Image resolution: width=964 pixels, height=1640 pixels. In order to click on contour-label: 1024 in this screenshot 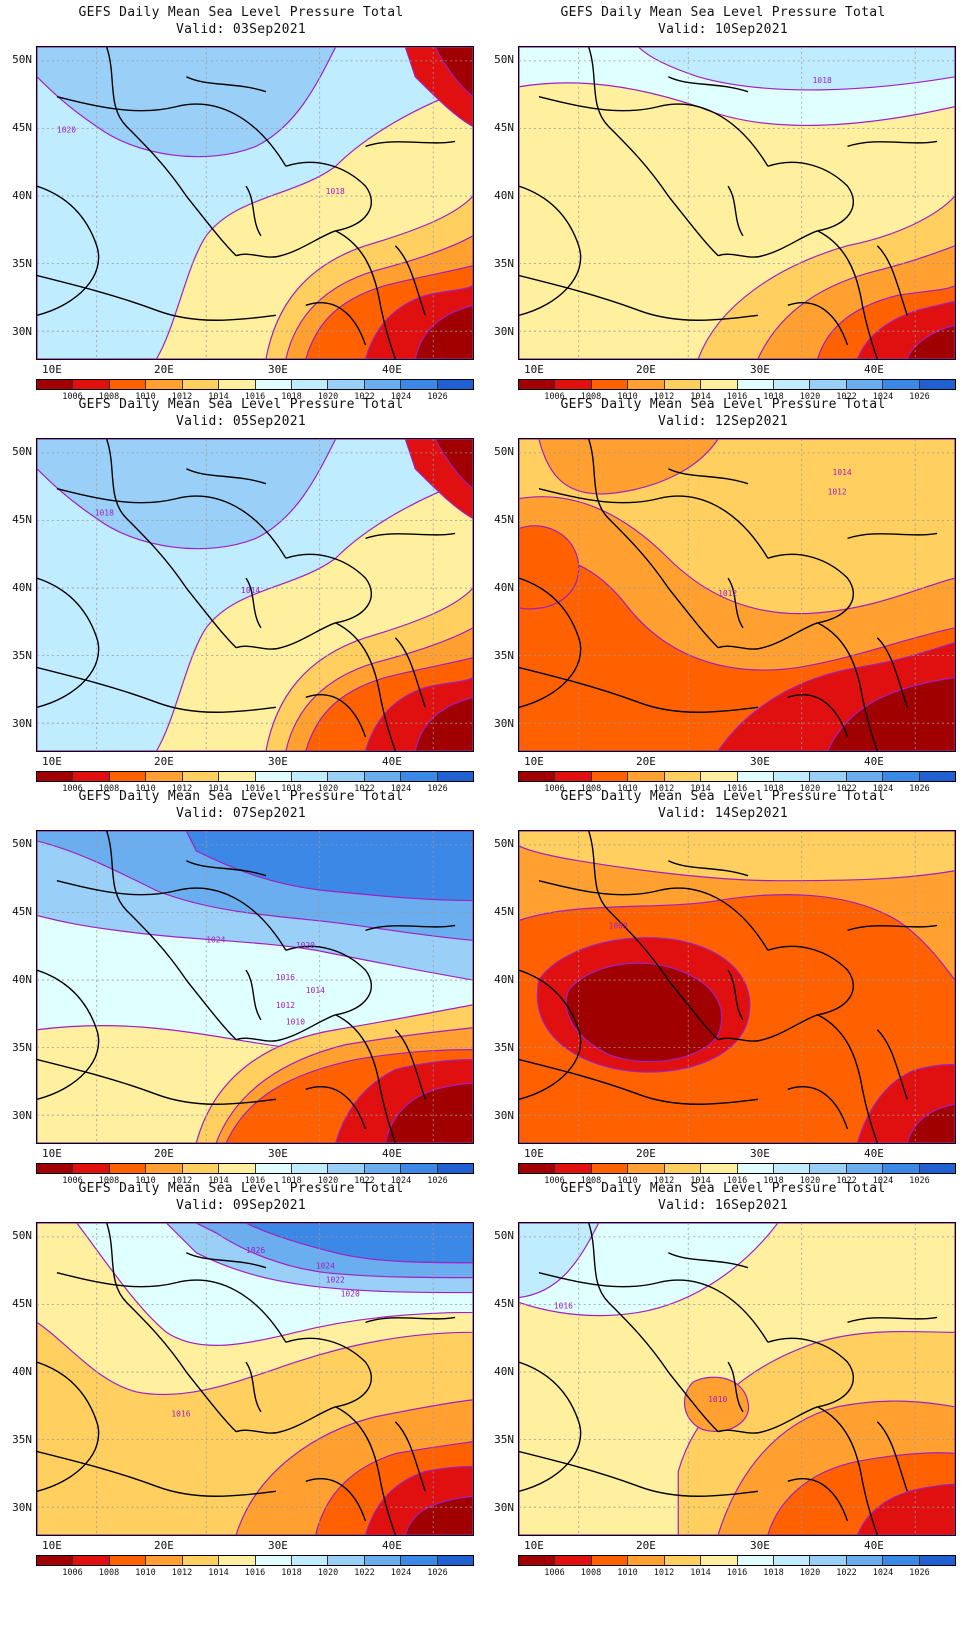, I will do `click(325, 1266)`.